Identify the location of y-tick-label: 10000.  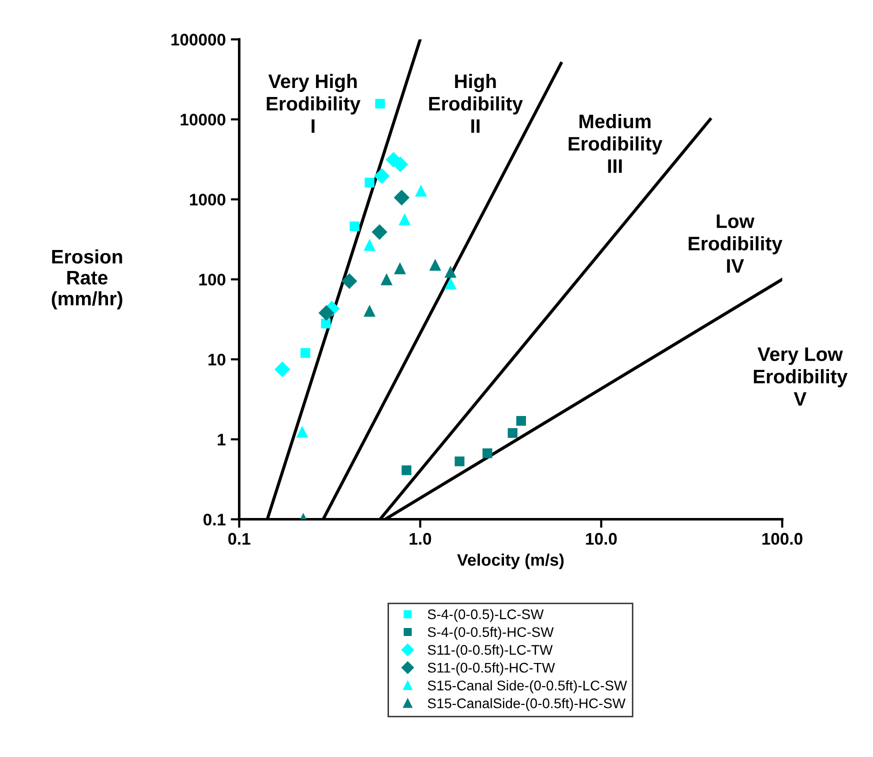
(203, 120).